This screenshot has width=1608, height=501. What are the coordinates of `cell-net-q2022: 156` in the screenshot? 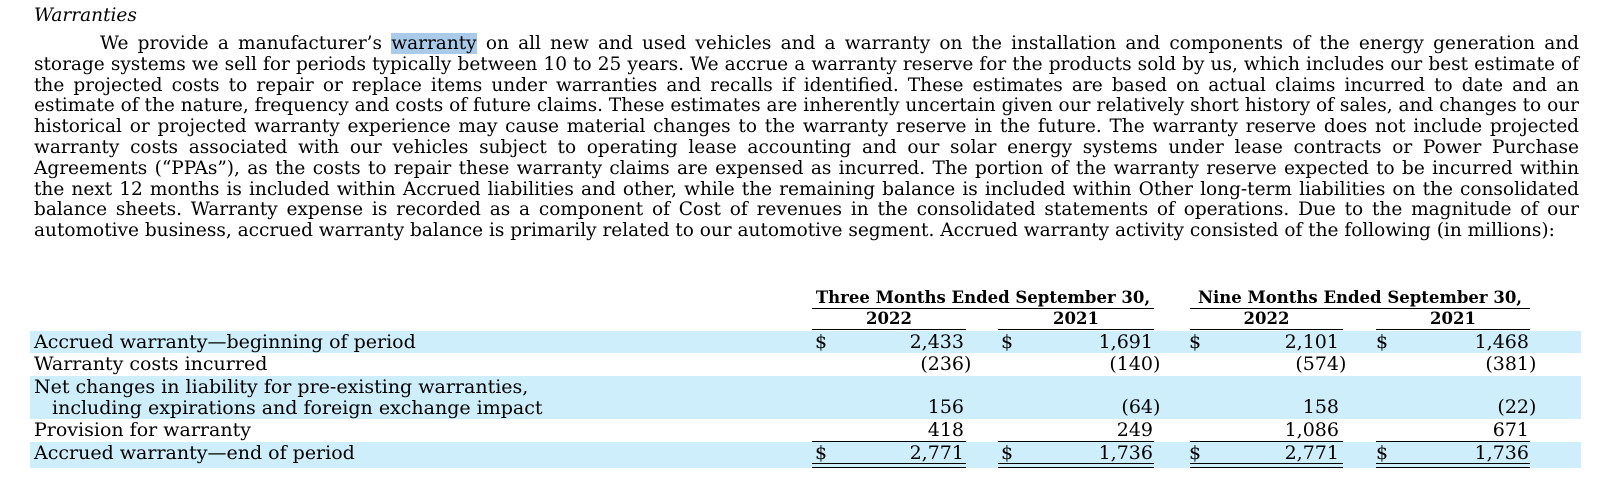 It's located at (945, 407).